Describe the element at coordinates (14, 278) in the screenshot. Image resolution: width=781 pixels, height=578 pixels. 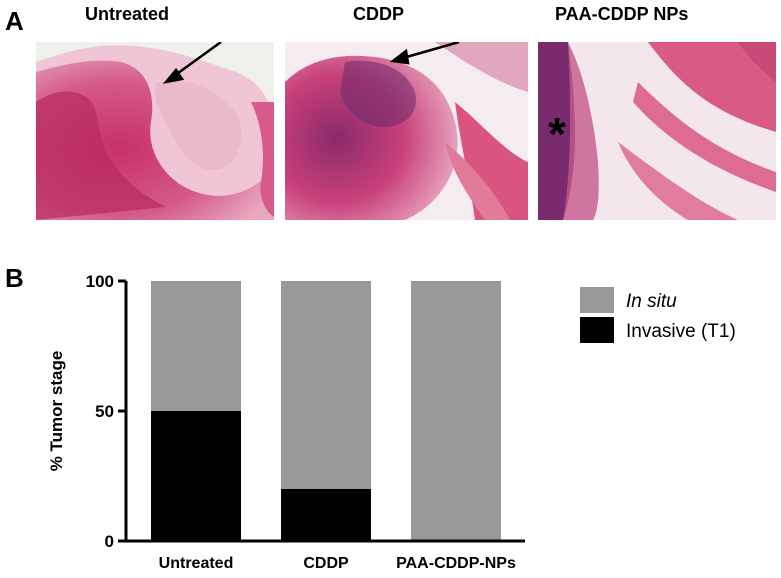
I see `panel-b-letter: B` at that location.